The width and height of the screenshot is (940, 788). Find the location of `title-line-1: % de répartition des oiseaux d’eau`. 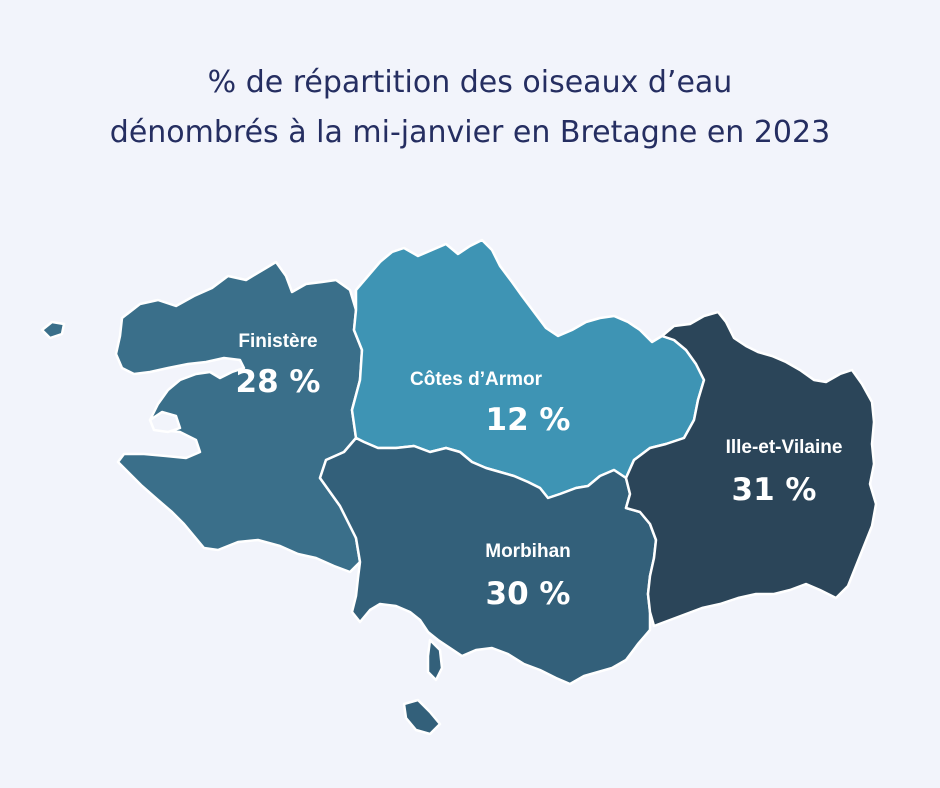

title-line-1: % de répartition des oiseaux d’eau is located at coordinates (470, 82).